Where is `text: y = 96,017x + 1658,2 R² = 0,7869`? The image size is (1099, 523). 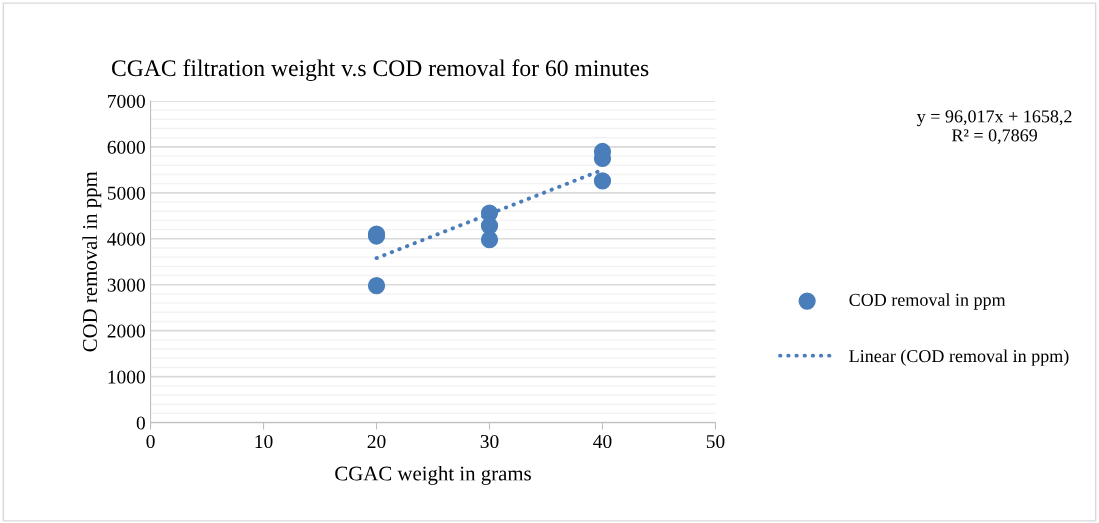 text: y = 96,017x + 1658,2 R² = 0,7869 is located at coordinates (994, 127).